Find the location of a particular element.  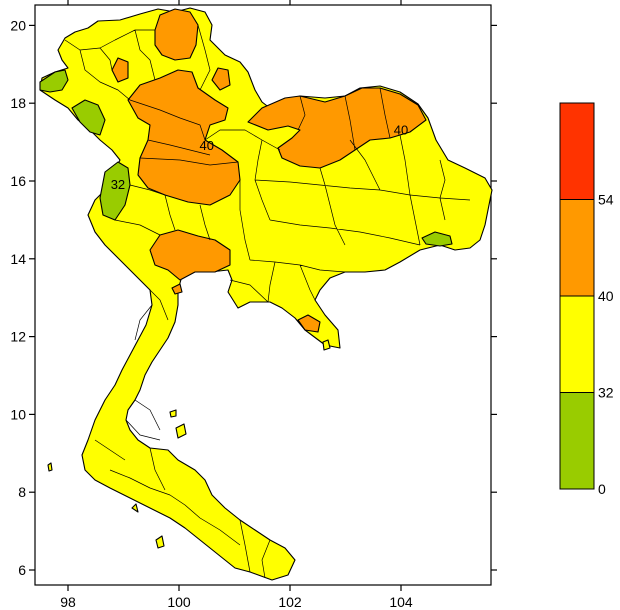

legend-label: 32 is located at coordinates (606, 393).